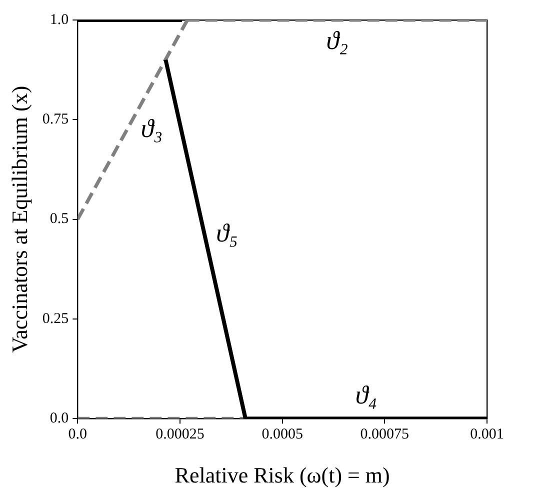 The image size is (545, 498). What do you see at coordinates (59, 418) in the screenshot?
I see `y-tick-label: 0.0` at bounding box center [59, 418].